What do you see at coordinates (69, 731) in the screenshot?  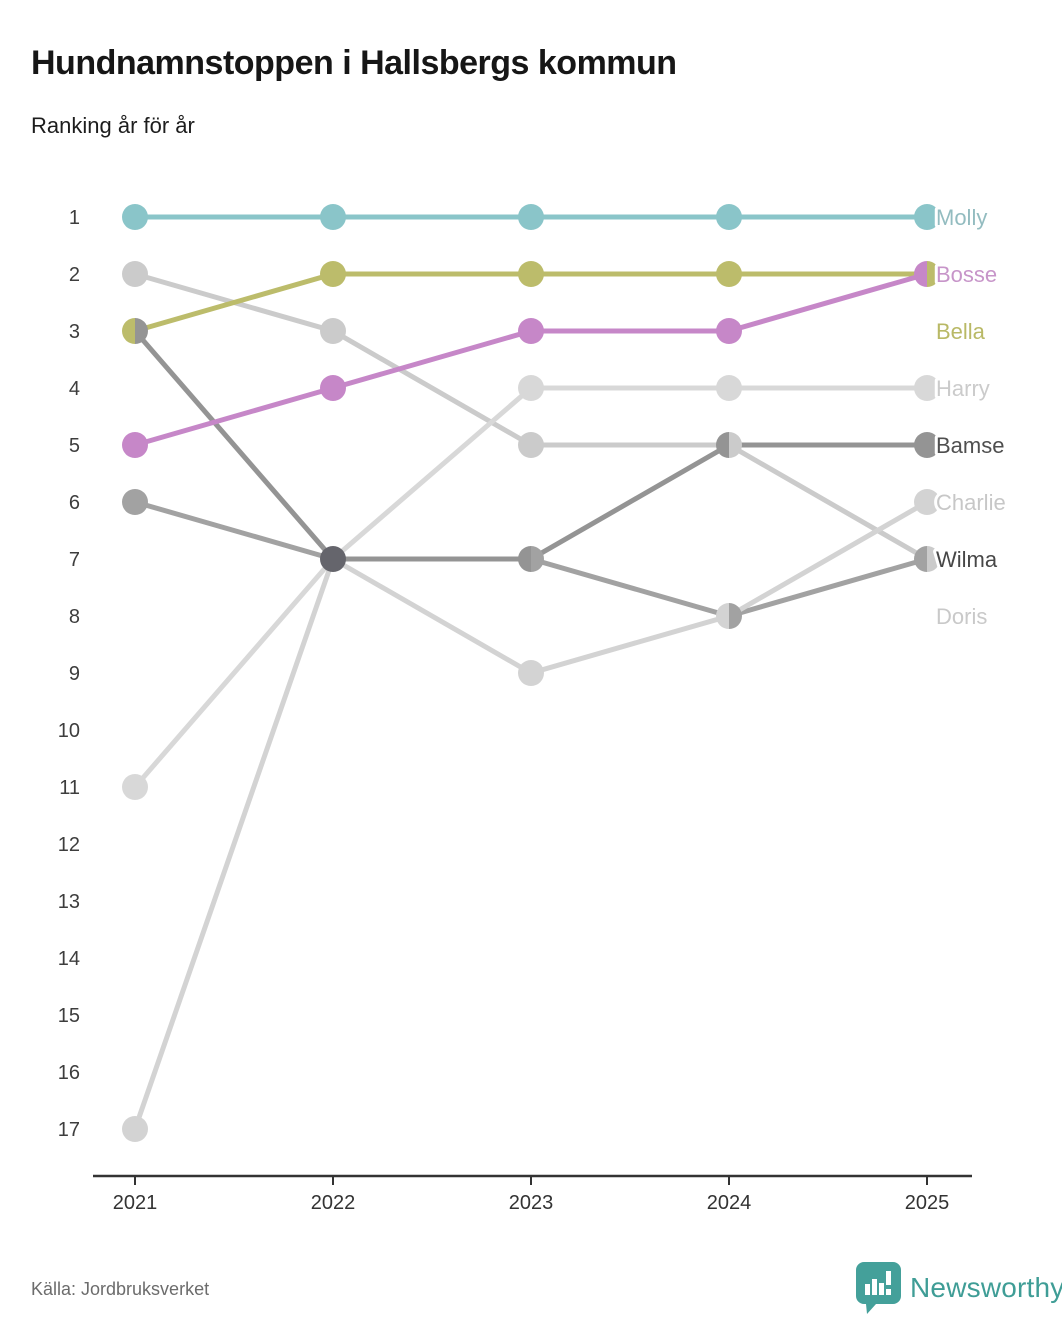 I see `rank-tick-label: 10` at bounding box center [69, 731].